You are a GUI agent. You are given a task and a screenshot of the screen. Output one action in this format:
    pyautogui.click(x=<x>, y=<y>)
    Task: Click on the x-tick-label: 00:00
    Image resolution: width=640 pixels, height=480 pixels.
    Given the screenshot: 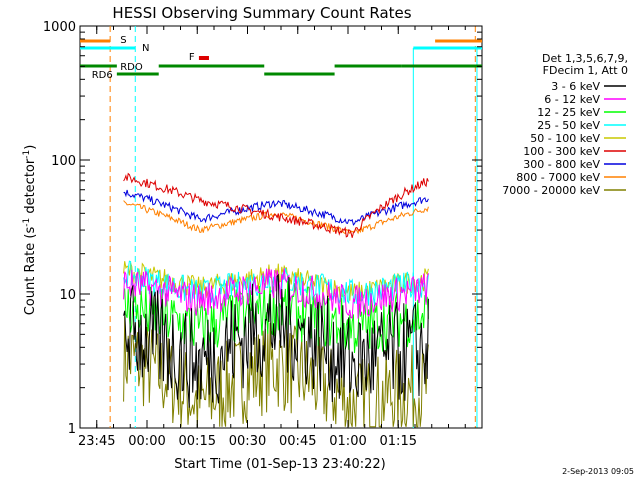 What is the action you would take?
    pyautogui.click(x=146, y=441)
    